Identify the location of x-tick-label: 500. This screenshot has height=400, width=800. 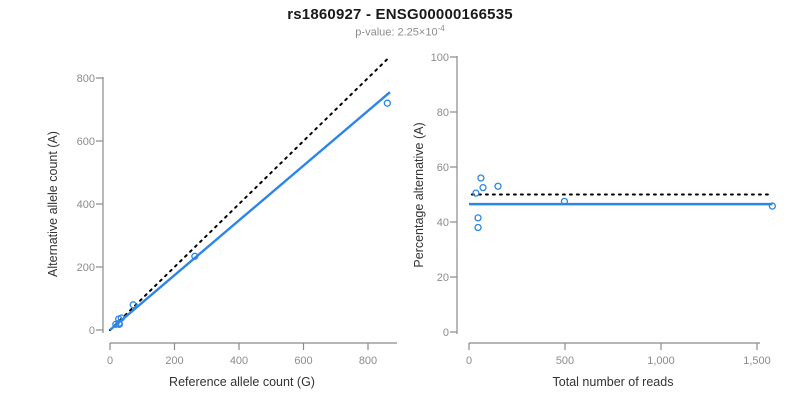
(565, 361).